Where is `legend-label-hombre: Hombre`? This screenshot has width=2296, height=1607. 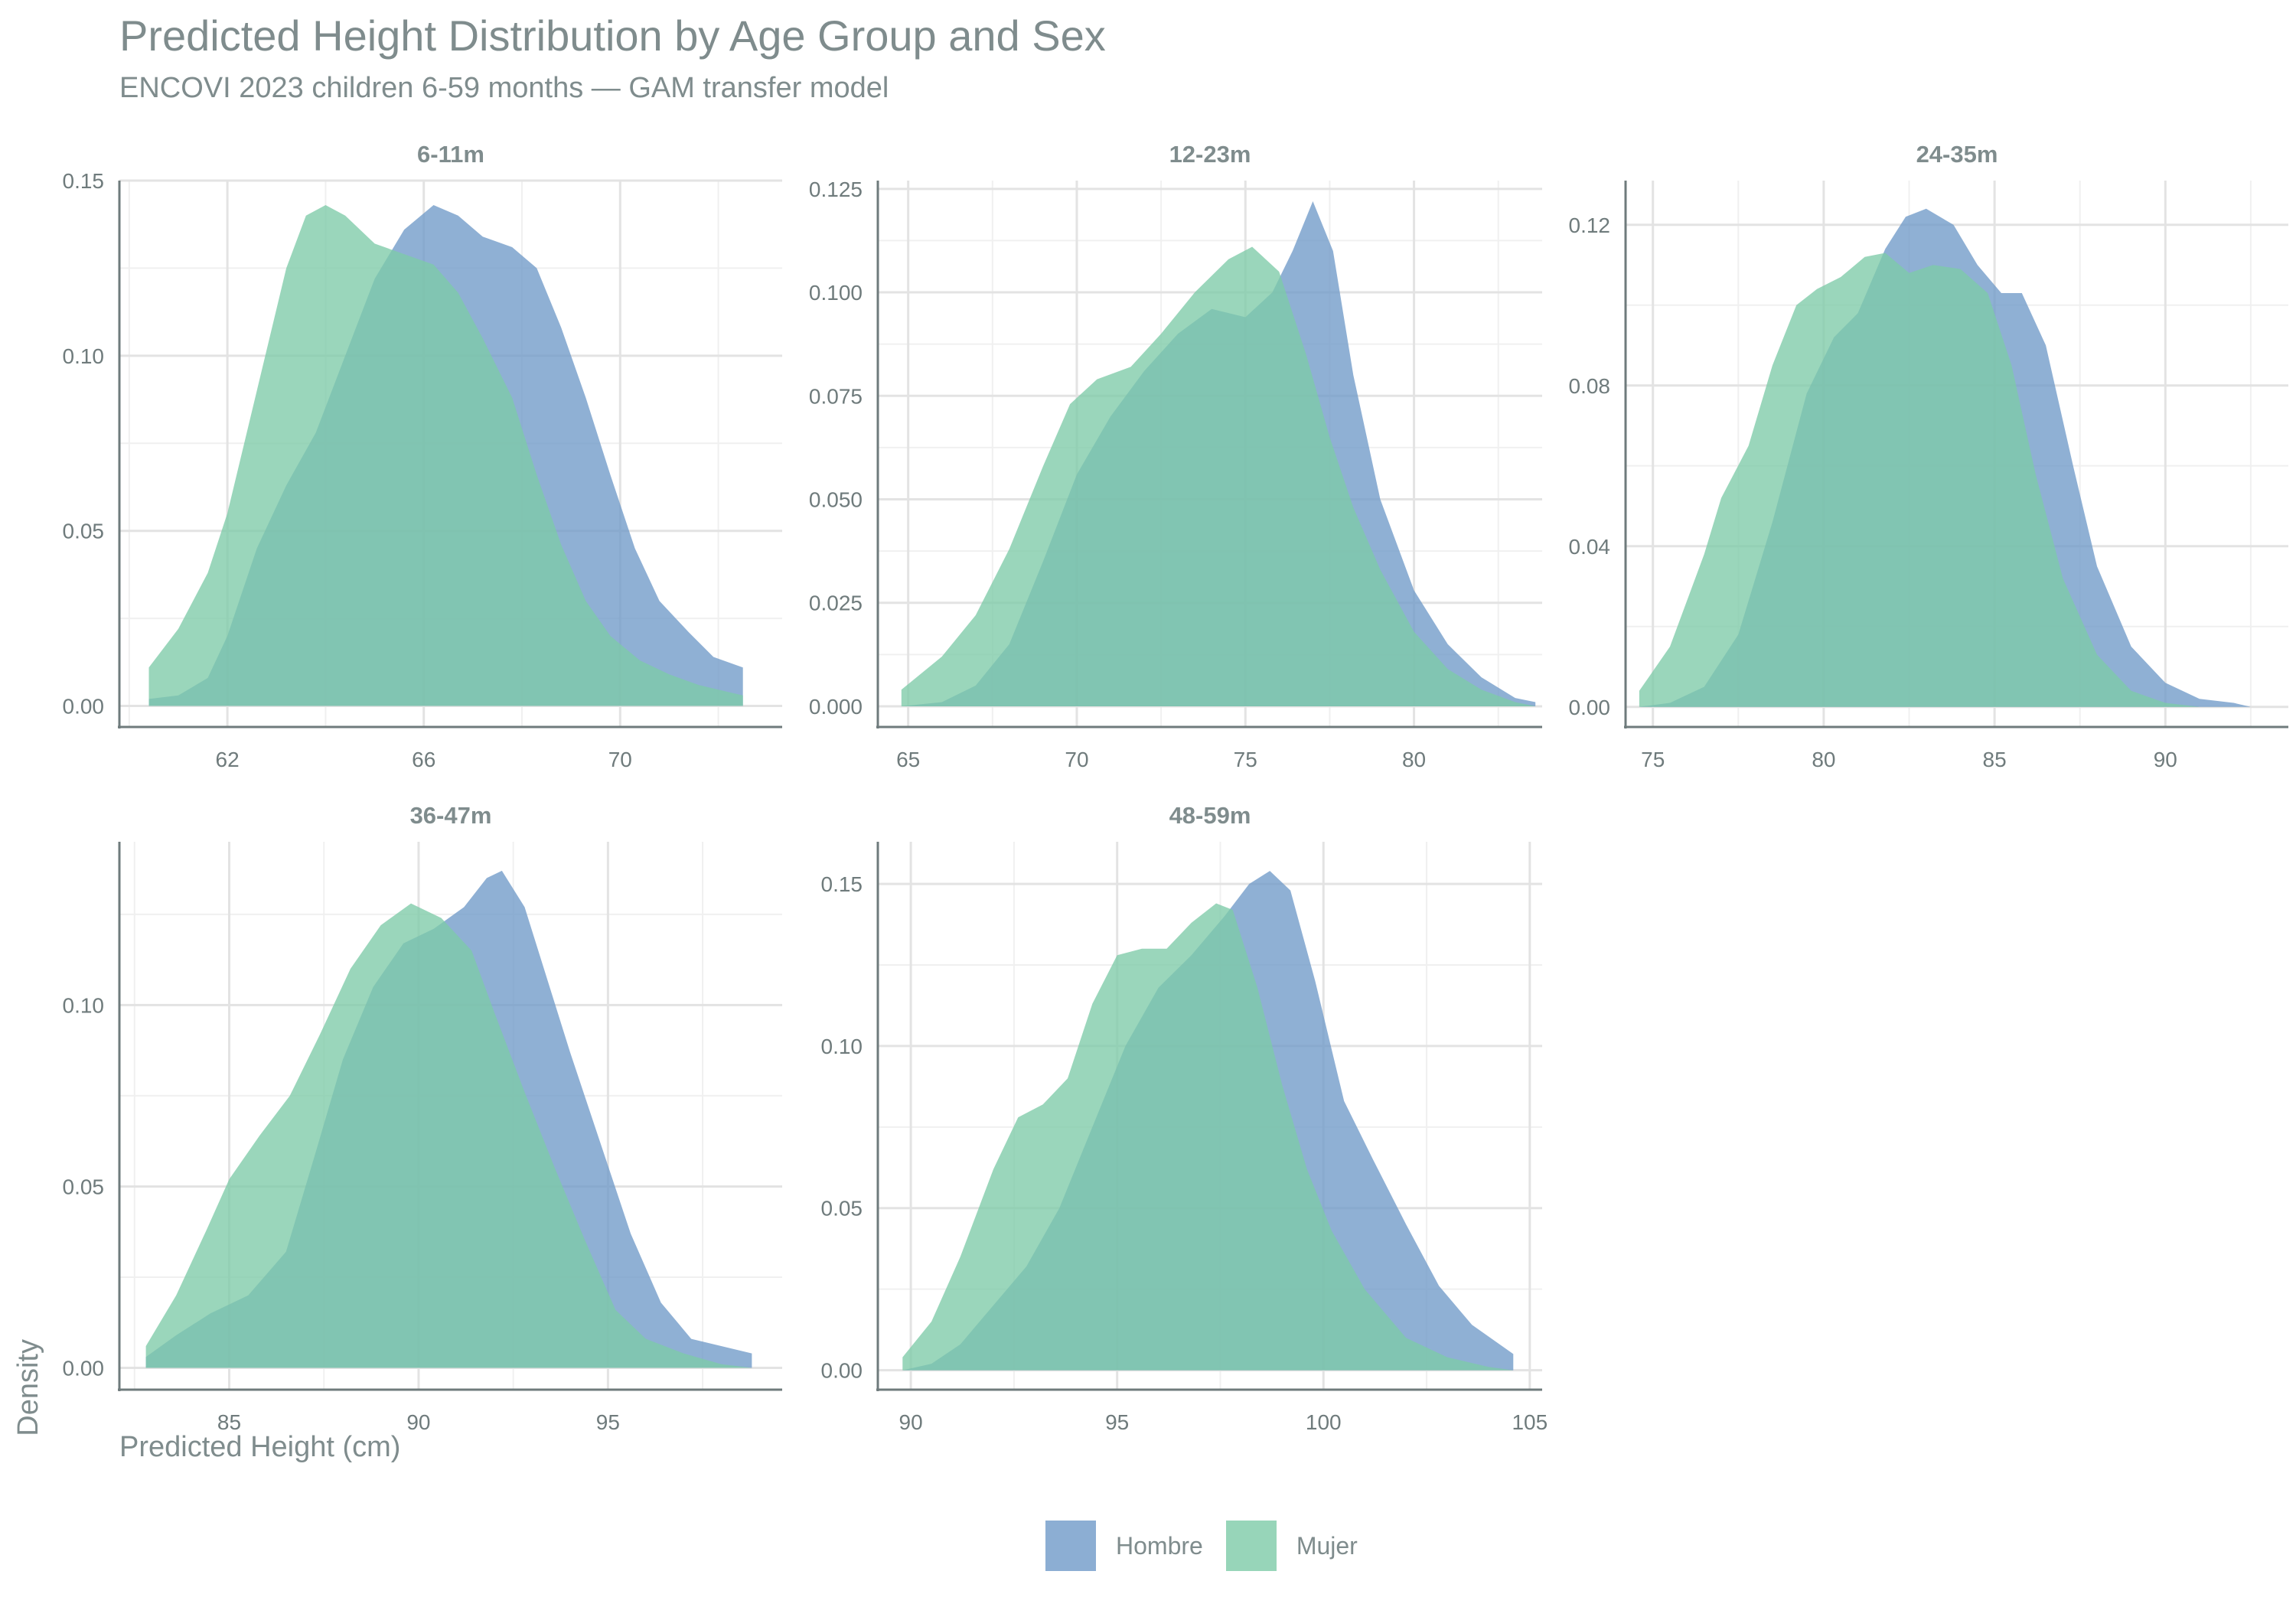 legend-label-hombre: Hombre is located at coordinates (1159, 1545).